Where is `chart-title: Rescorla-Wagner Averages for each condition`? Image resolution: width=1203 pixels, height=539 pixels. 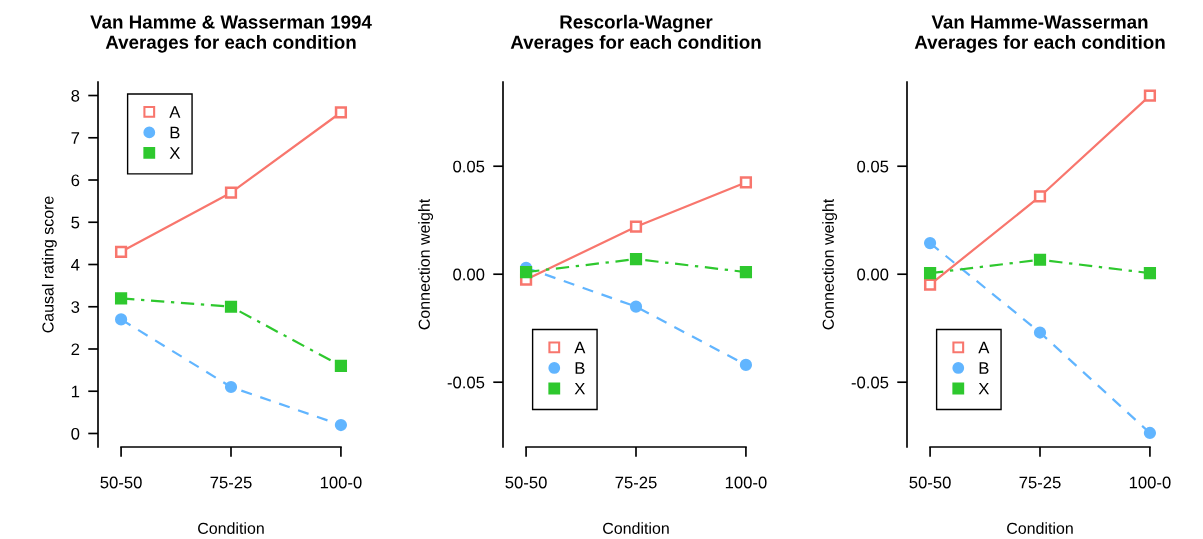 chart-title: Rescorla-Wagner Averages for each condition is located at coordinates (635, 33).